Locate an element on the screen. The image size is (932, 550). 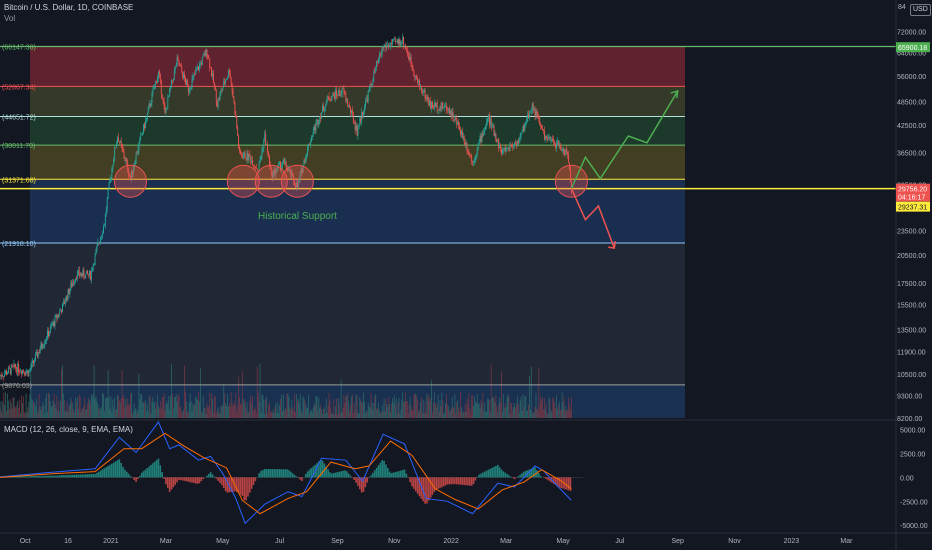
price-tick-label-4: 42500.00 is located at coordinates (911, 126).